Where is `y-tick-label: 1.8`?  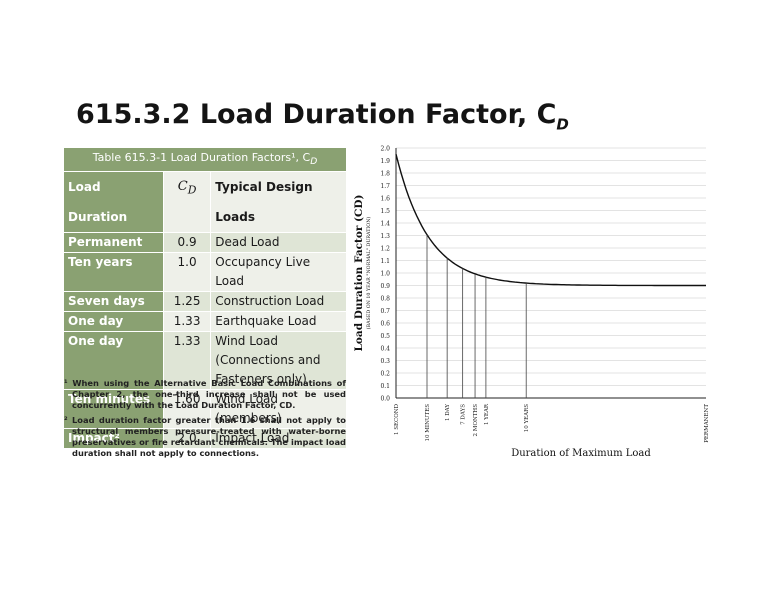 y-tick-label: 1.8 is located at coordinates (385, 174).